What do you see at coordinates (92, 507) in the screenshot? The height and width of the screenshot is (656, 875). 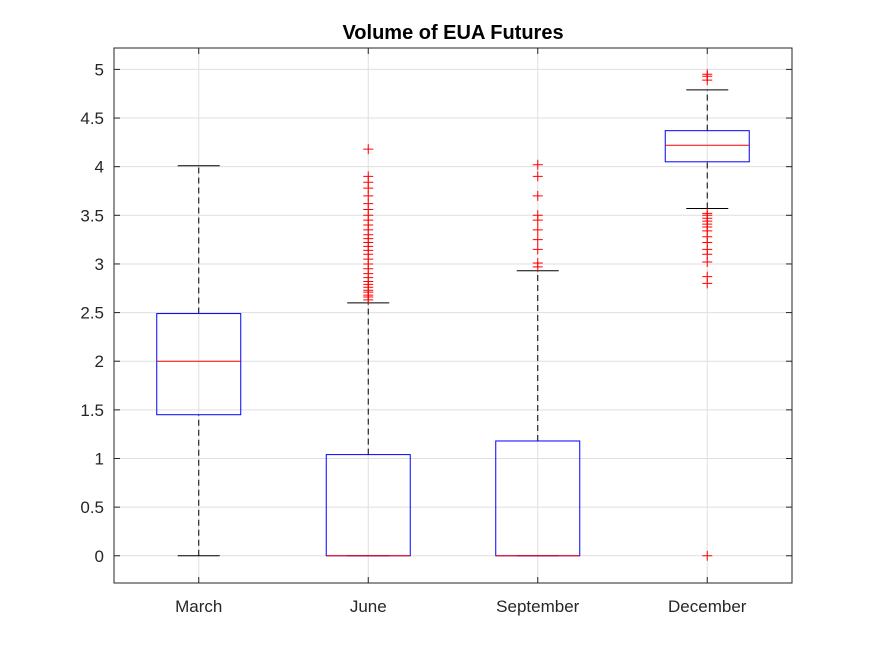 I see `y-tick-label: 0.5` at bounding box center [92, 507].